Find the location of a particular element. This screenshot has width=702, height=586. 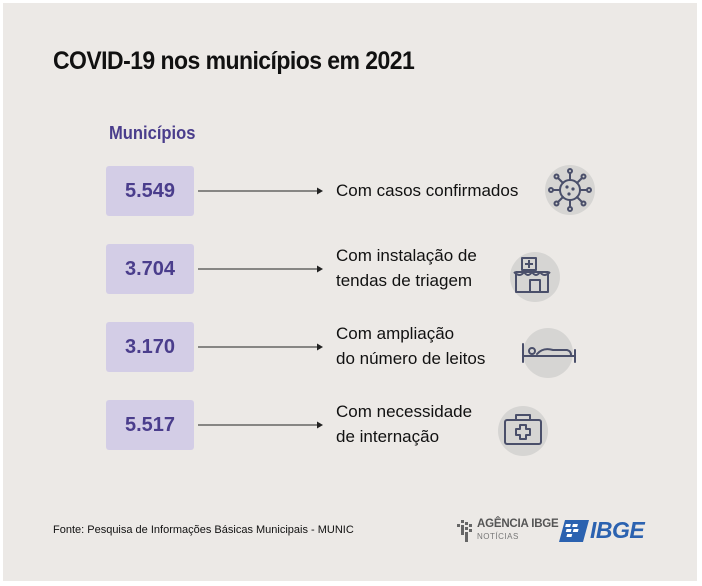

stat-value: 5.549 is located at coordinates (150, 191).